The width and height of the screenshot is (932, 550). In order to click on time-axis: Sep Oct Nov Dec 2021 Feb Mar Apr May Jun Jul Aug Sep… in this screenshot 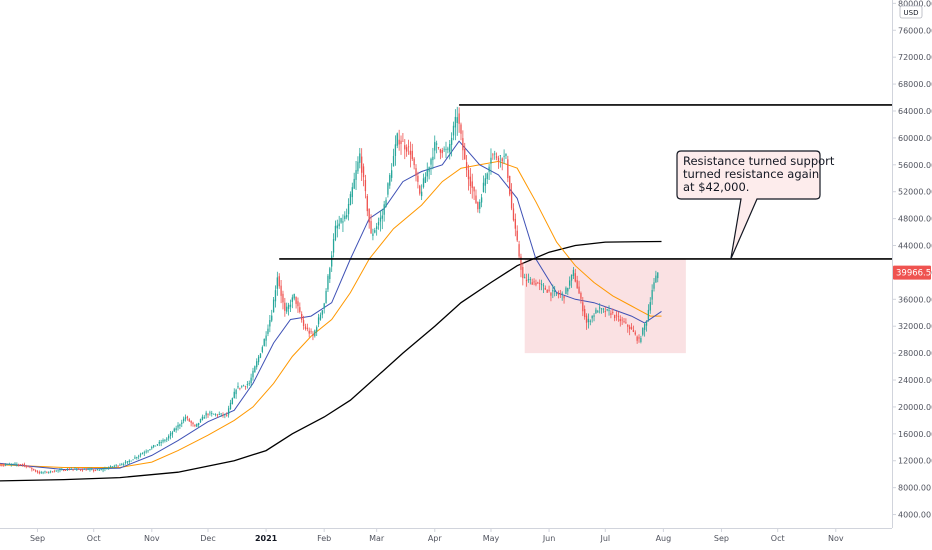, I will do `click(437, 535)`.